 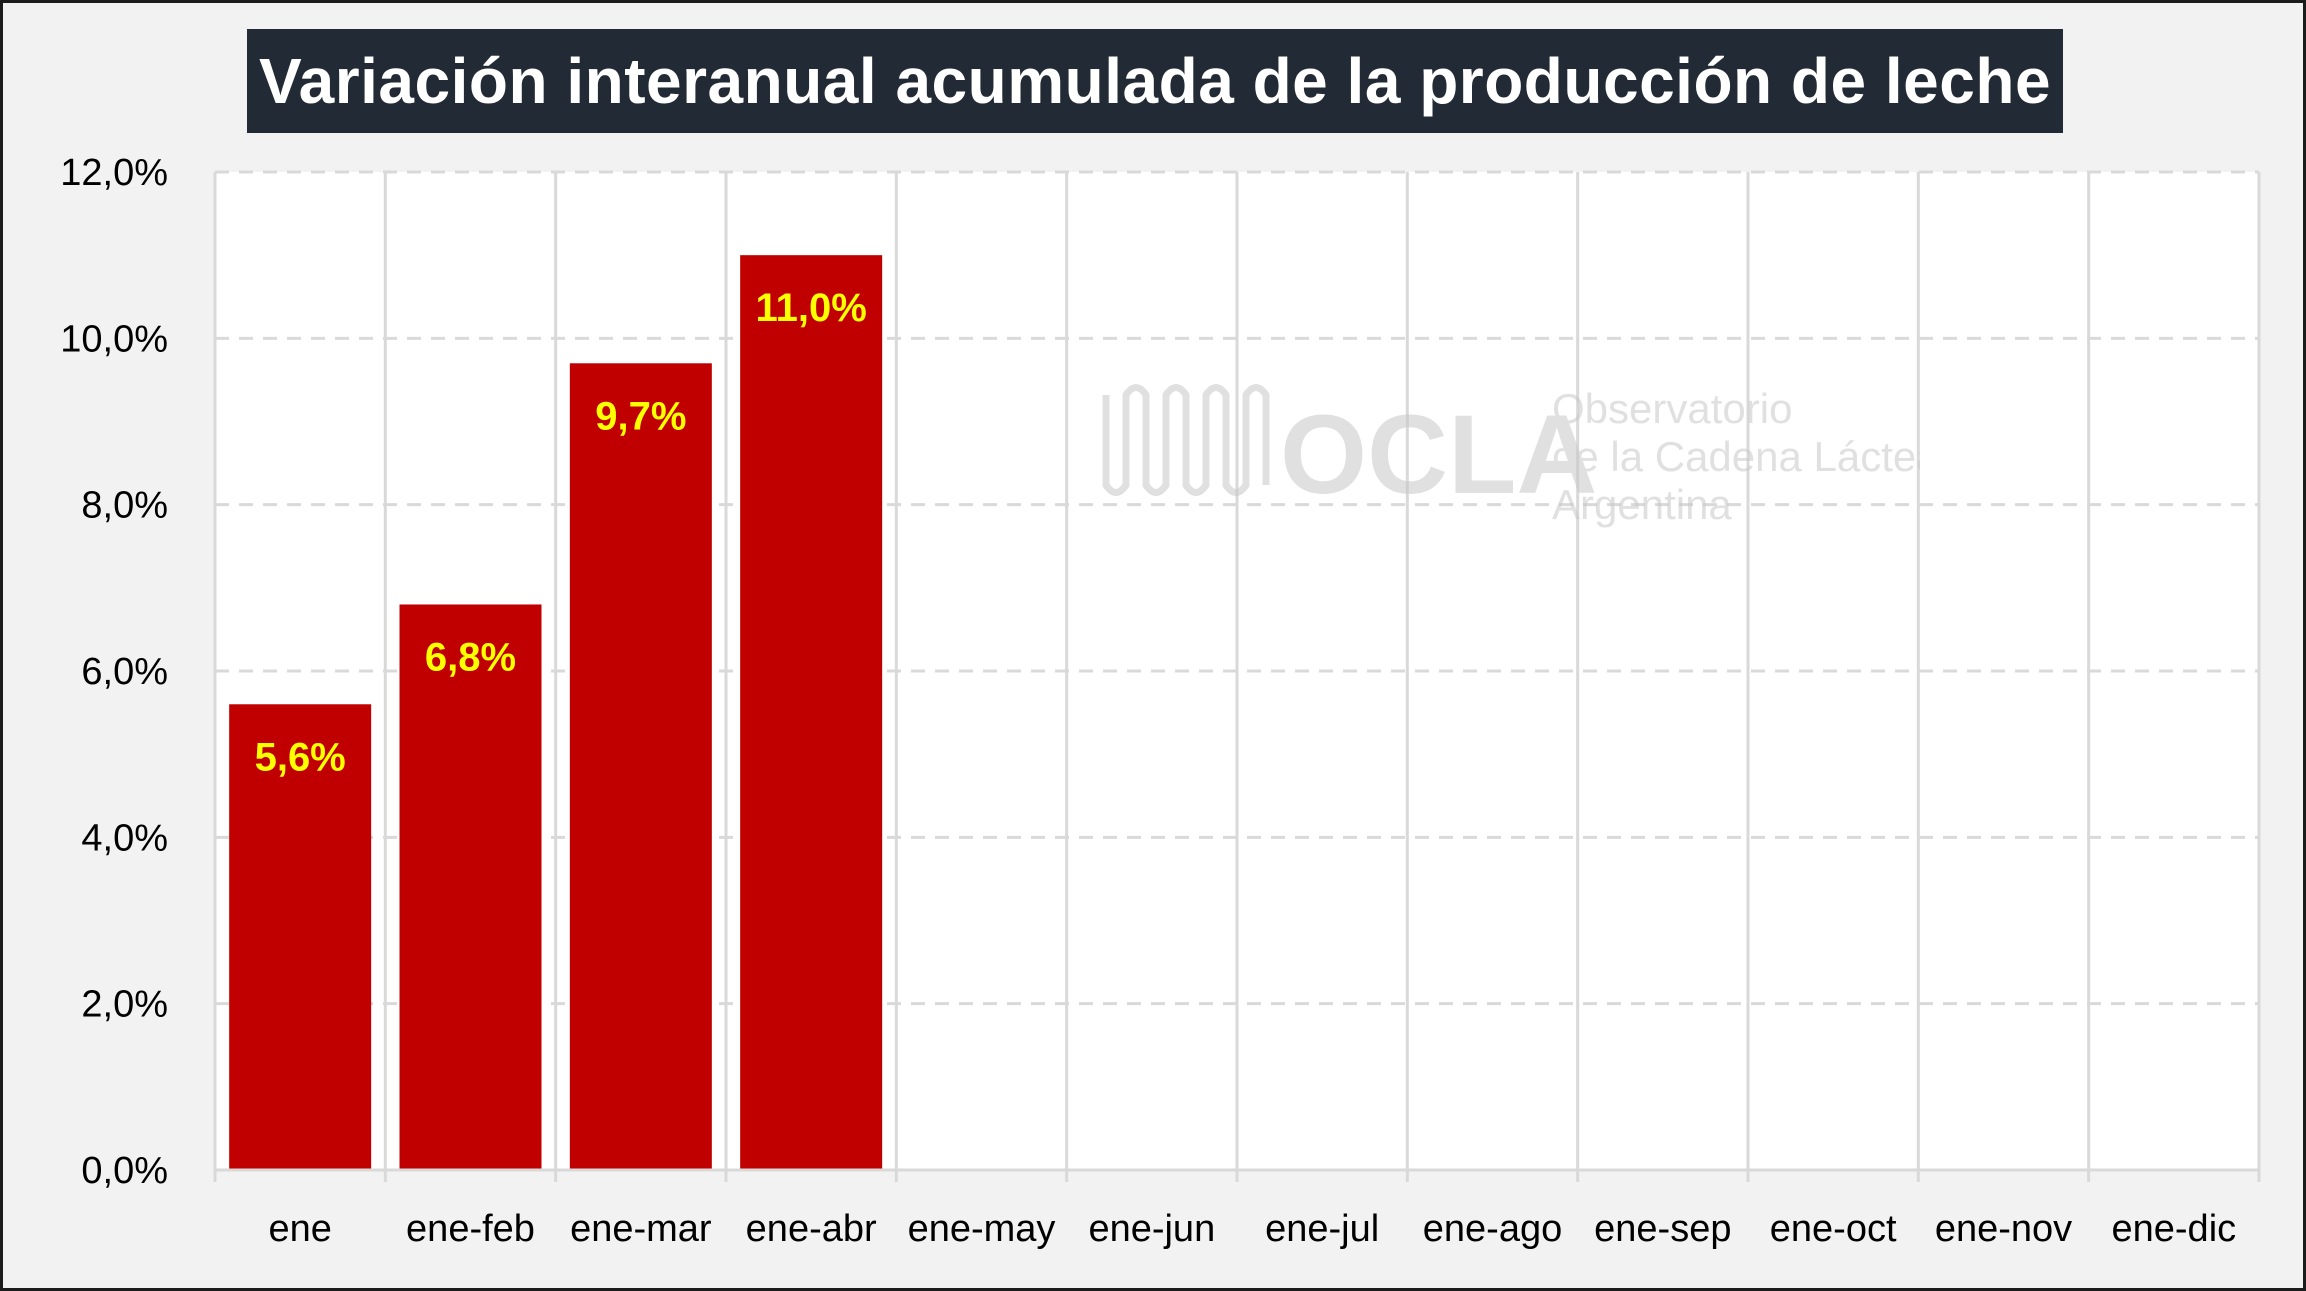 I want to click on x-category-label: ene-abr, so click(x=811, y=1229).